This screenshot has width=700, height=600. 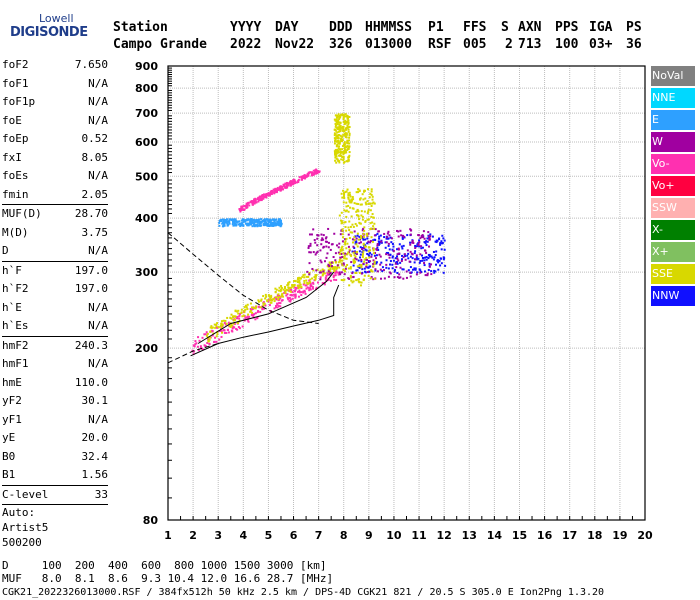 What do you see at coordinates (91, 213) in the screenshot?
I see `param-value: 28.70` at bounding box center [91, 213].